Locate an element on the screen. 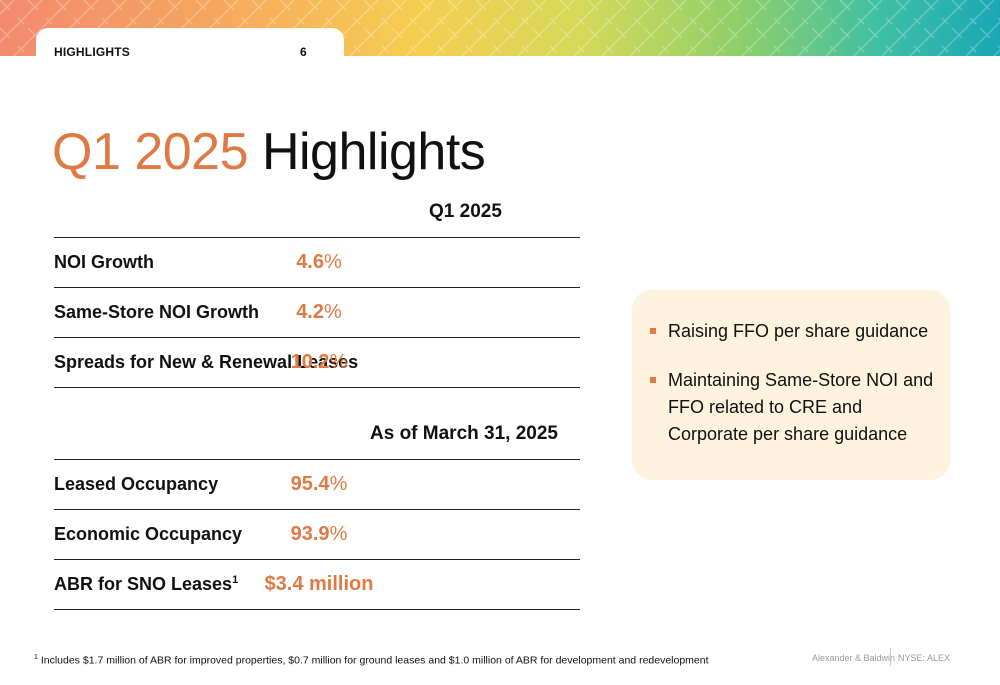  table-row: Same-Store NOI Growth 4.2% is located at coordinates (317, 313).